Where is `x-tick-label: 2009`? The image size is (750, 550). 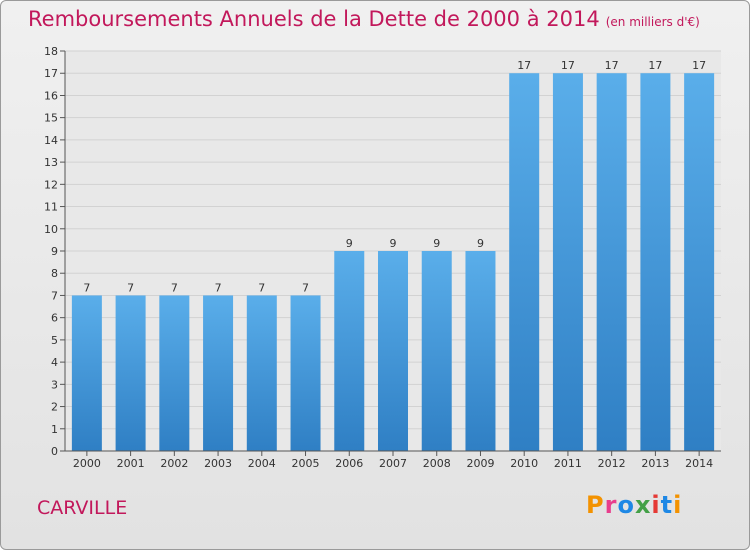
x-tick-label: 2009 is located at coordinates (480, 463).